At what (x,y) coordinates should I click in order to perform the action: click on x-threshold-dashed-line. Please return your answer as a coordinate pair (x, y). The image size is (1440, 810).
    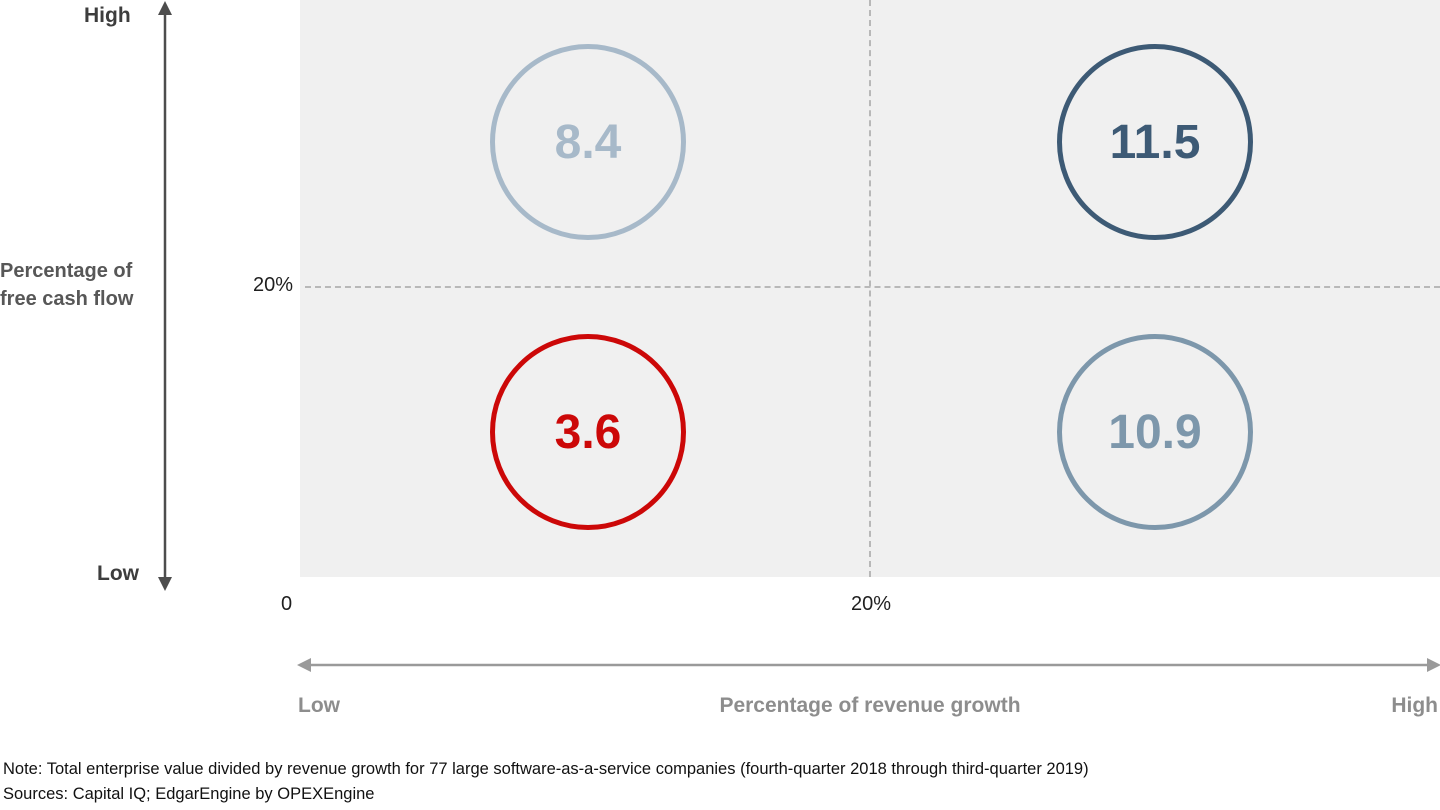
    Looking at the image, I should click on (870, 288).